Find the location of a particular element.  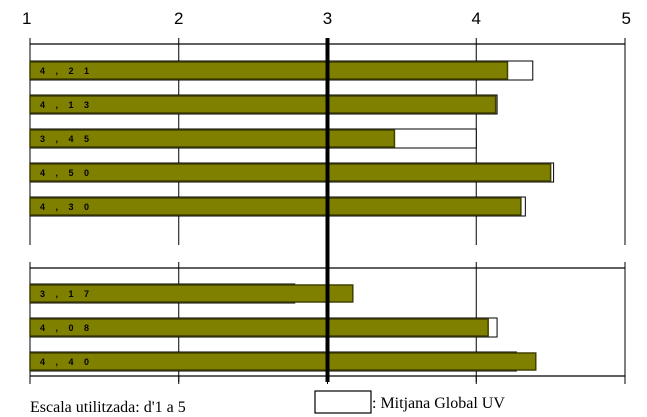

tick-label-3: 3 is located at coordinates (327, 18).